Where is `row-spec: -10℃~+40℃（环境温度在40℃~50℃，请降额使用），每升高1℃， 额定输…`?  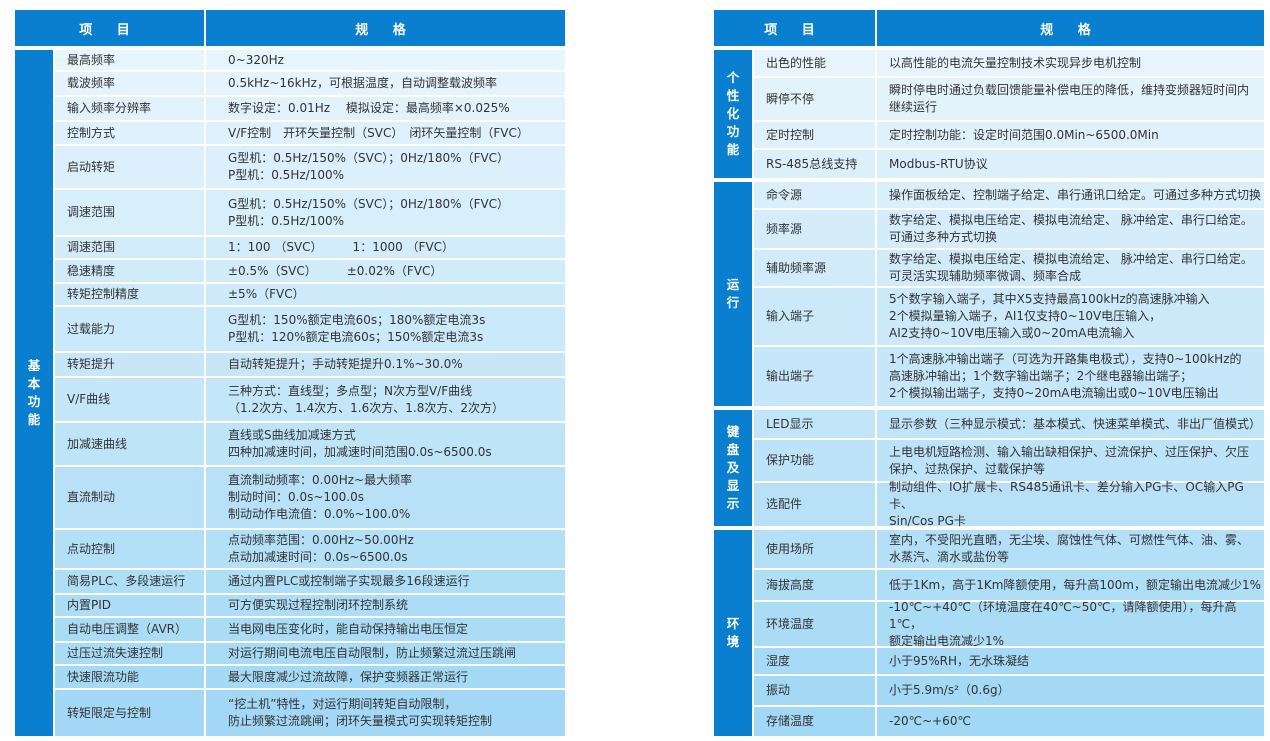 row-spec: -10℃~+40℃（环境温度在40℃~50℃，请降额使用），每升高1℃， 额定输… is located at coordinates (1063, 623).